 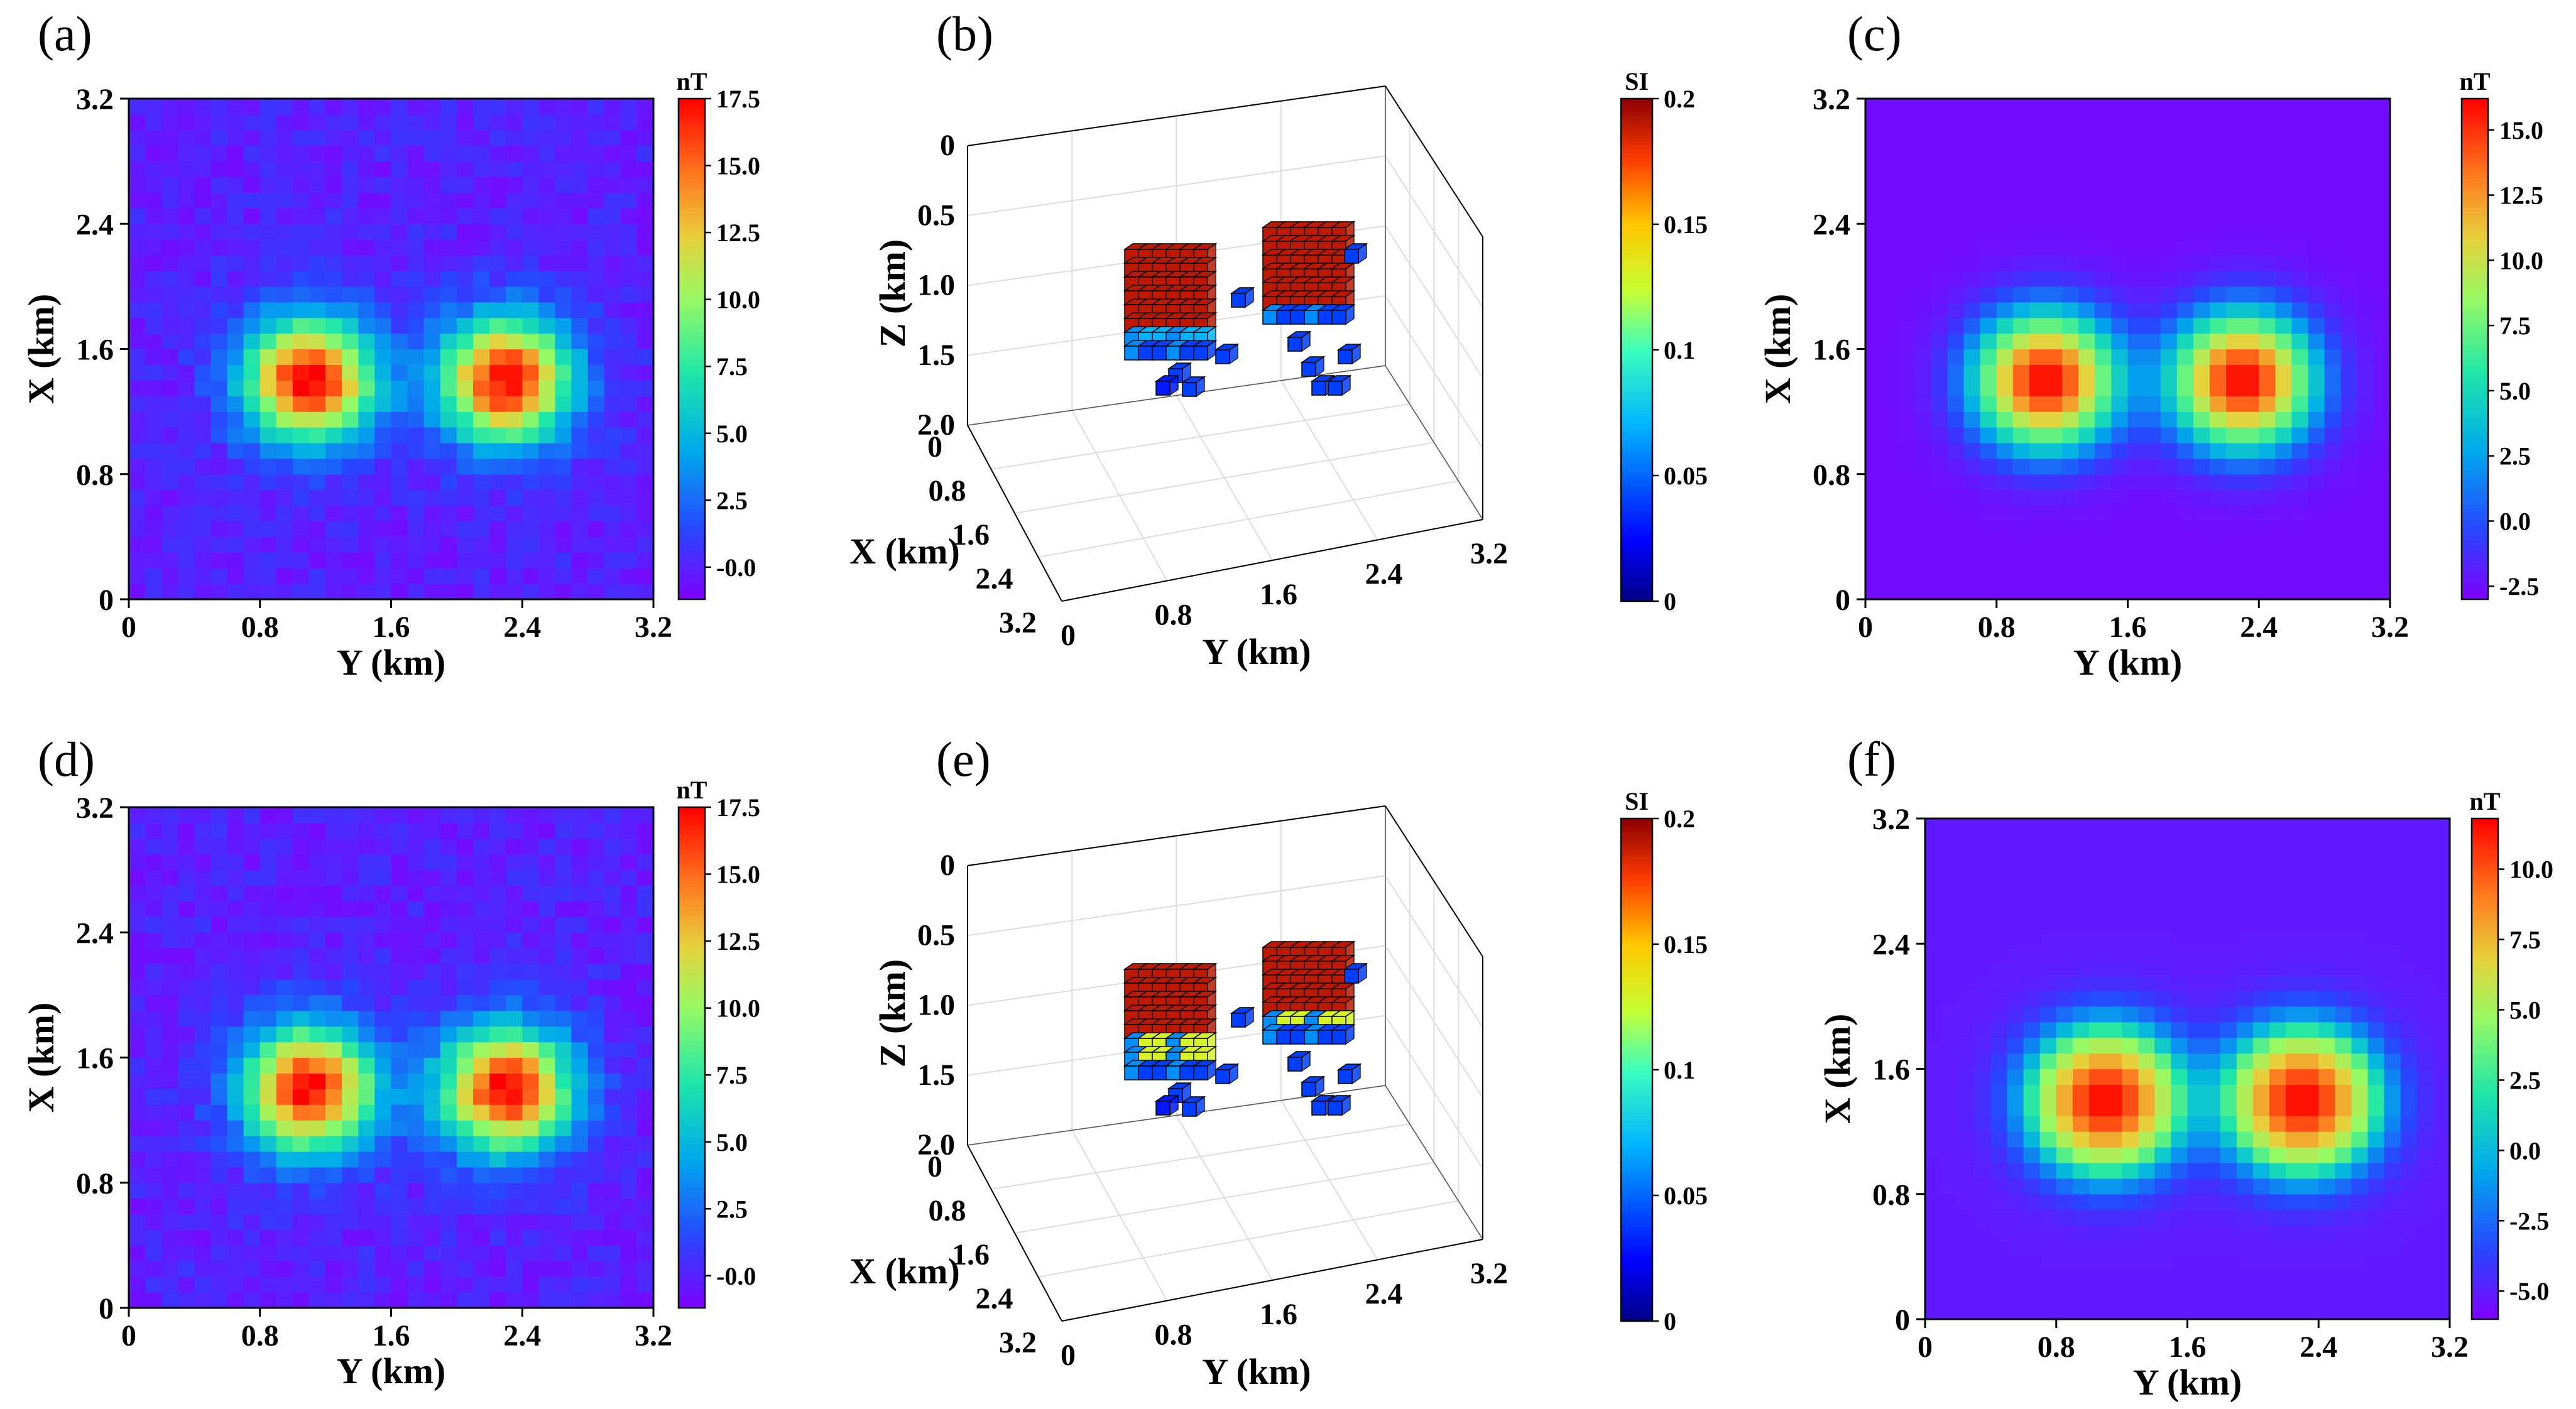 I want to click on voxel, so click(x=1242, y=297).